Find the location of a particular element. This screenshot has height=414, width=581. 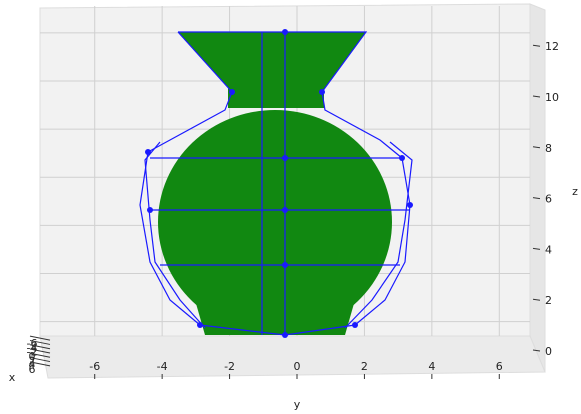

y-tick-label: 0 is located at coordinates (297, 366).